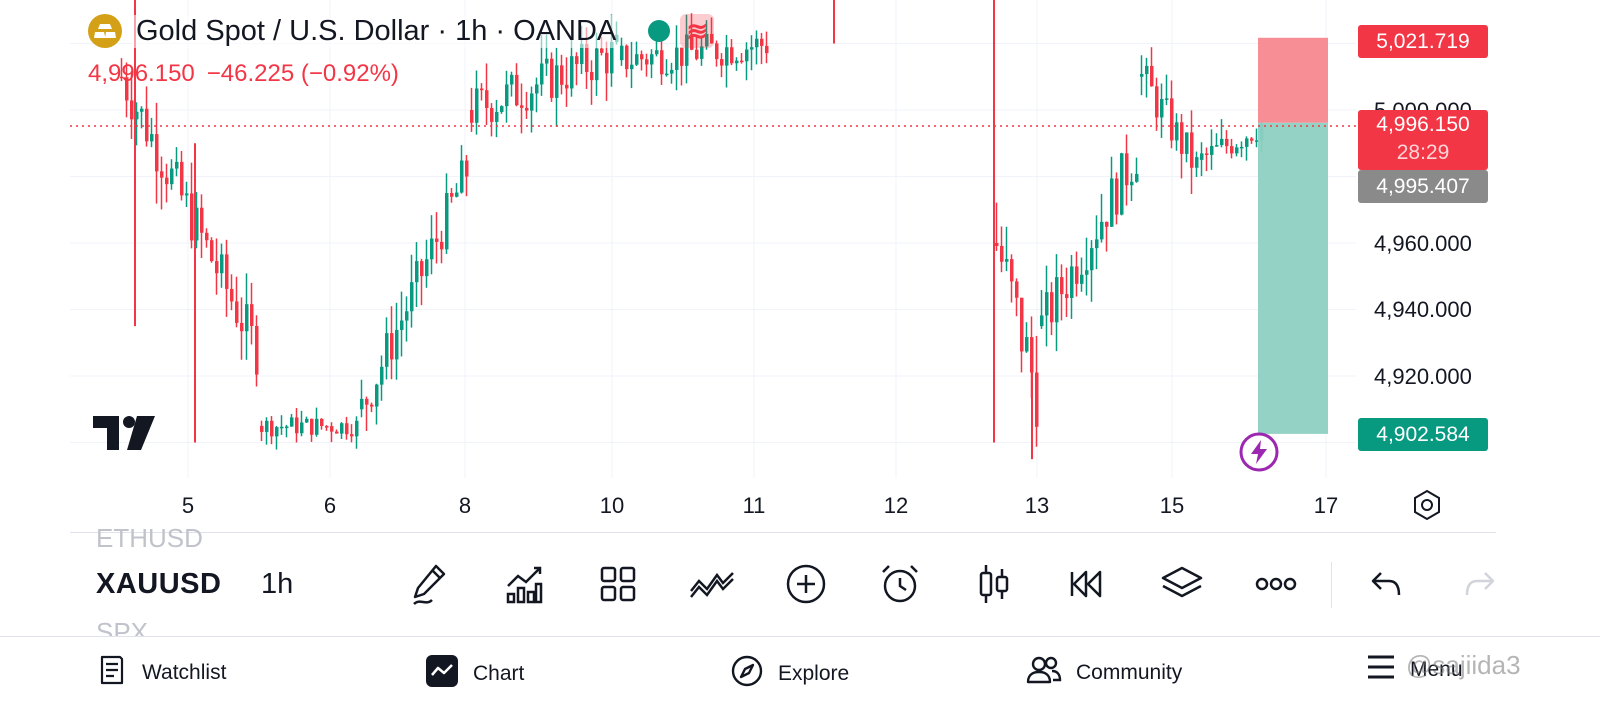 Image resolution: width=1600 pixels, height=721 pixels. Describe the element at coordinates (1463, 665) in the screenshot. I see `watermark: @sajiida3` at that location.